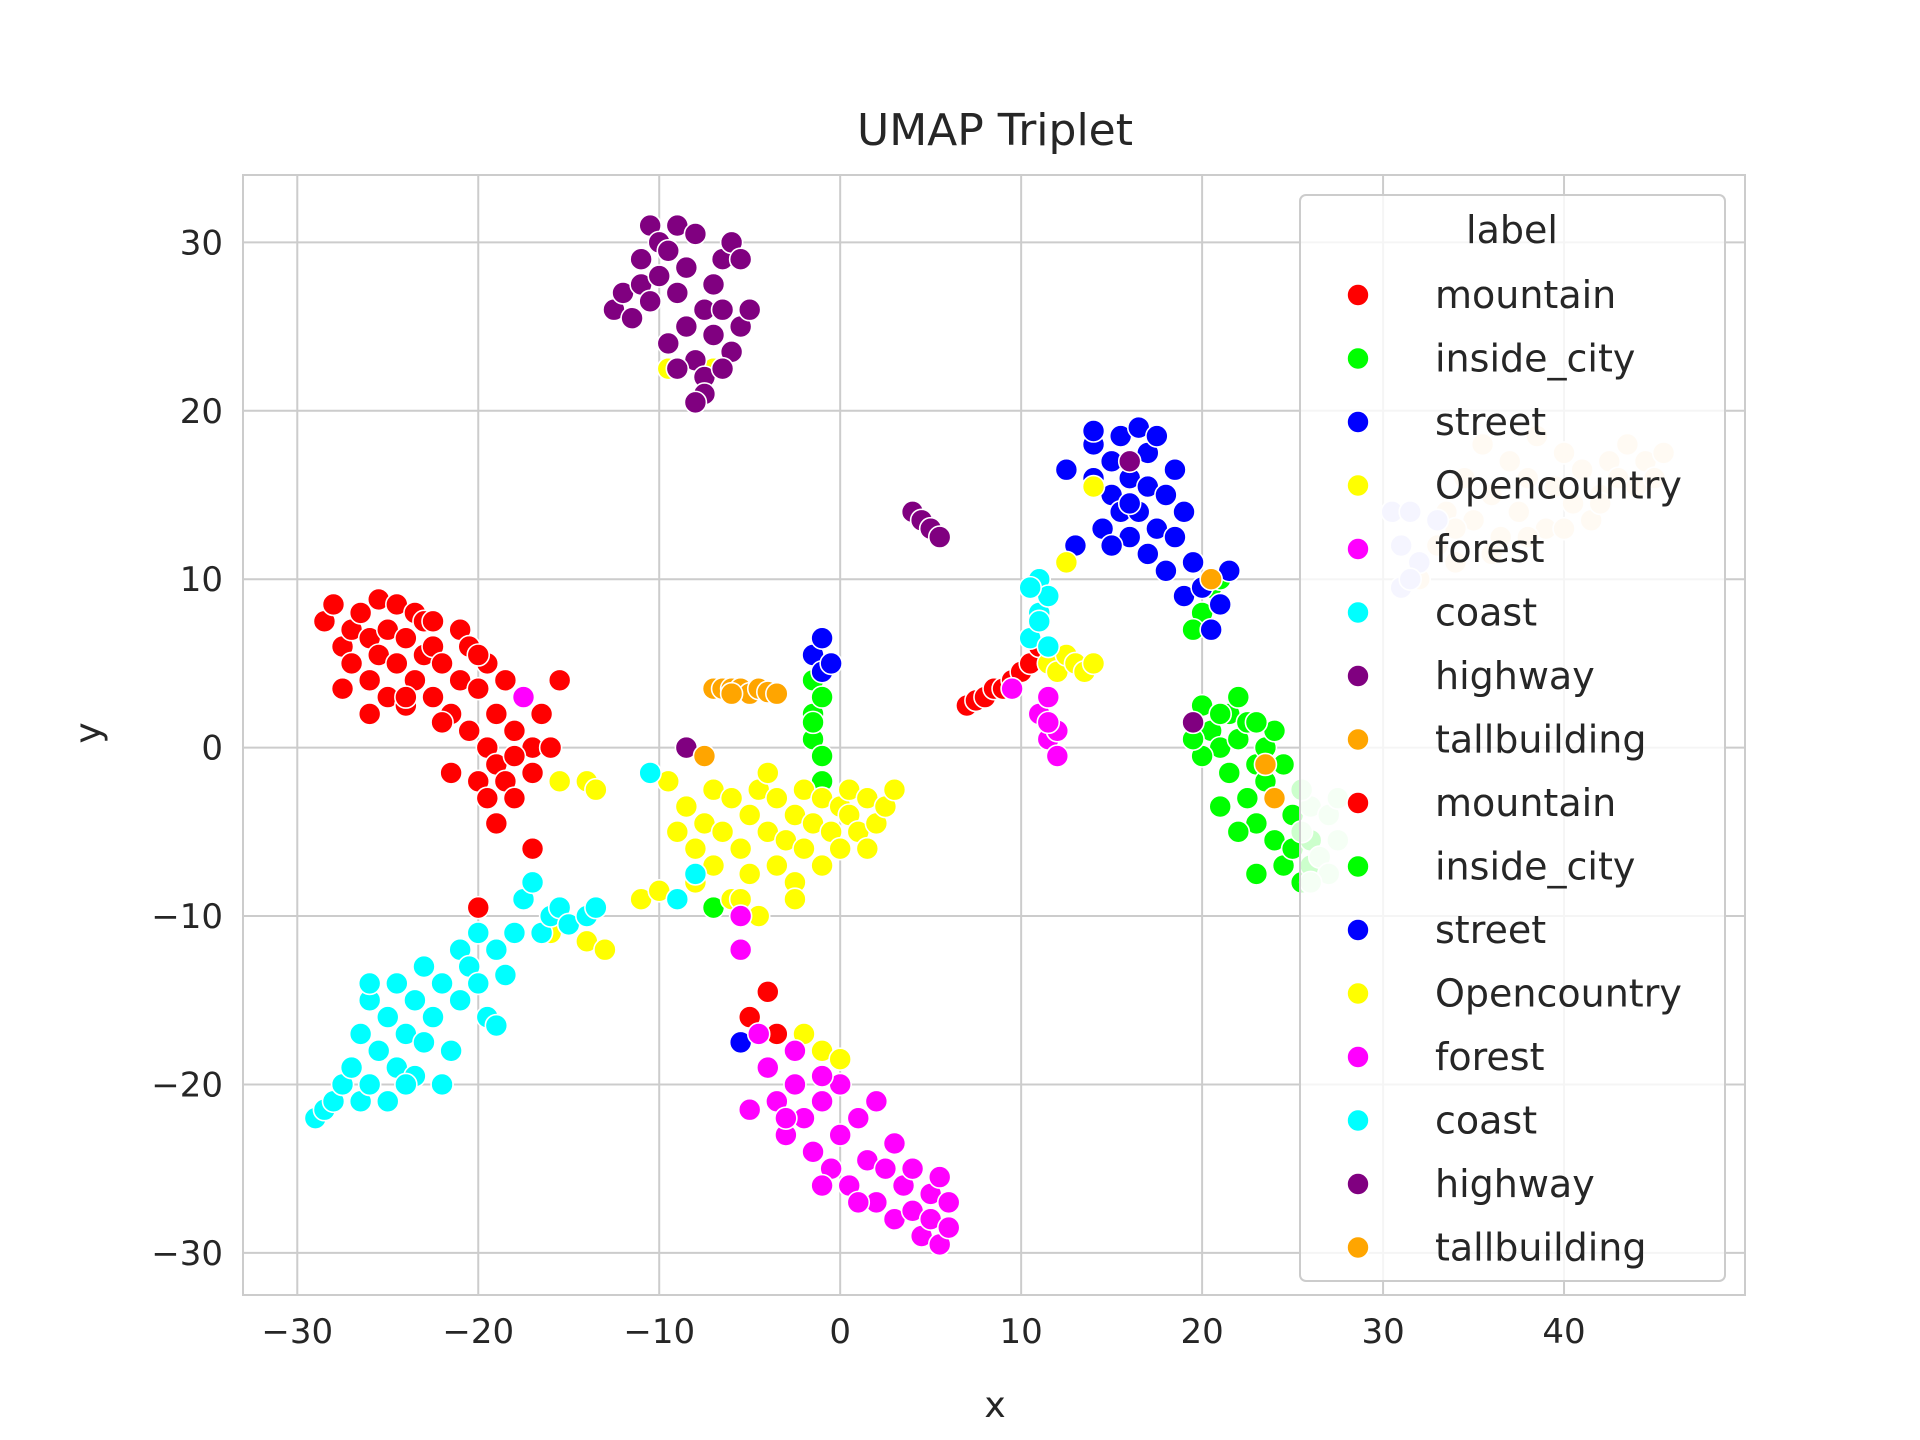 This screenshot has width=1920, height=1440. What do you see at coordinates (1525, 295) in the screenshot?
I see `legend-entry-label: mountain` at bounding box center [1525, 295].